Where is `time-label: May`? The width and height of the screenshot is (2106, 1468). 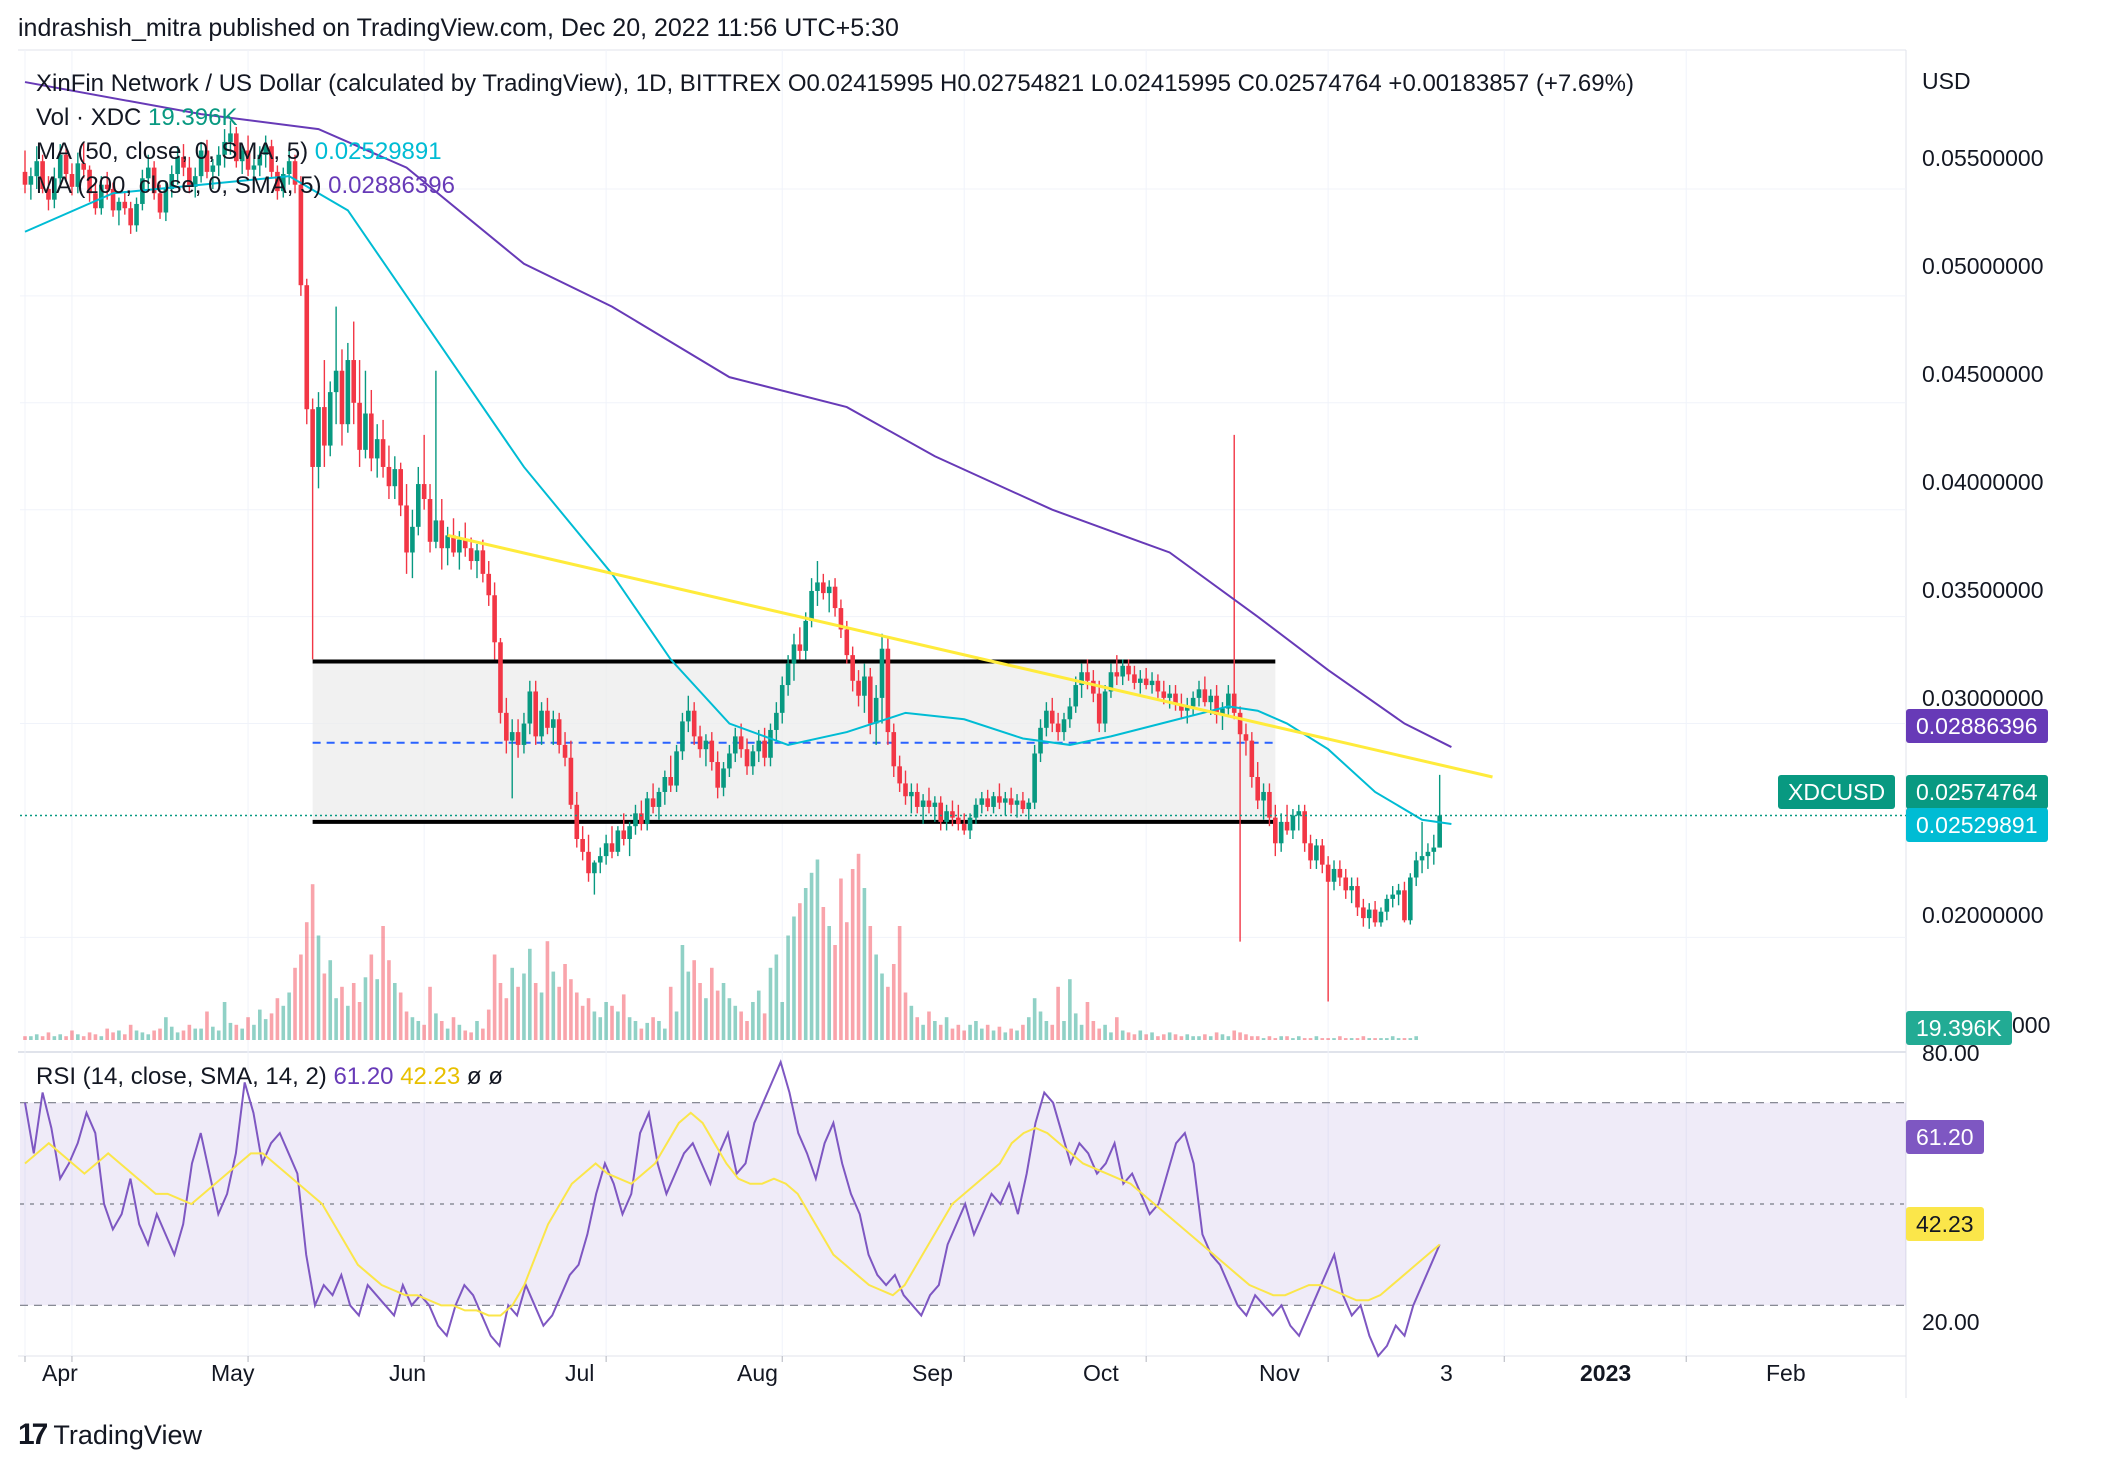
time-label: May is located at coordinates (233, 1373).